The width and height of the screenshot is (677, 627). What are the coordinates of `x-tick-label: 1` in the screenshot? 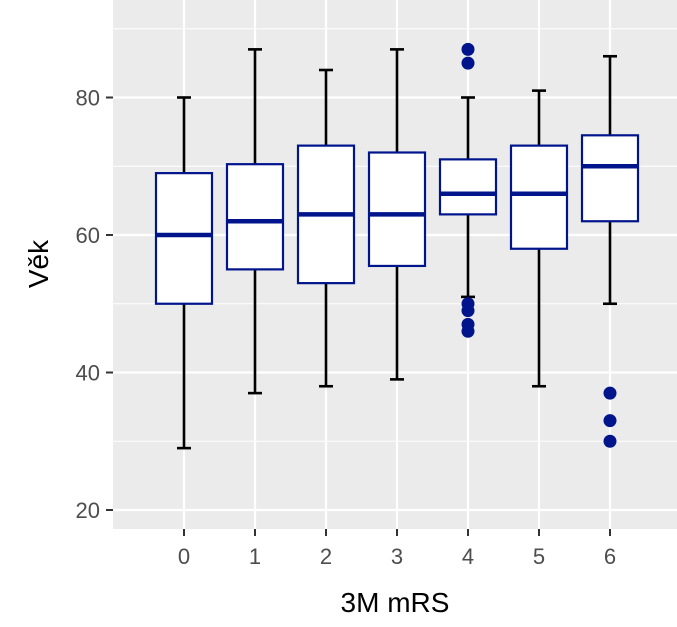 It's located at (255, 556).